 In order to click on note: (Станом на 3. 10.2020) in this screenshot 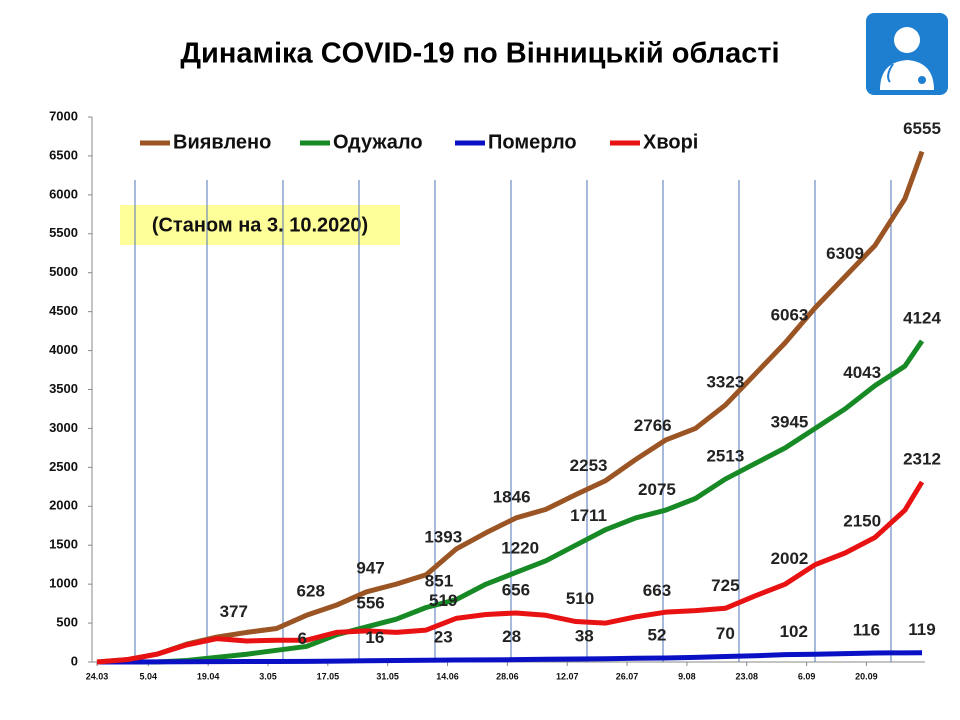, I will do `click(260, 225)`.